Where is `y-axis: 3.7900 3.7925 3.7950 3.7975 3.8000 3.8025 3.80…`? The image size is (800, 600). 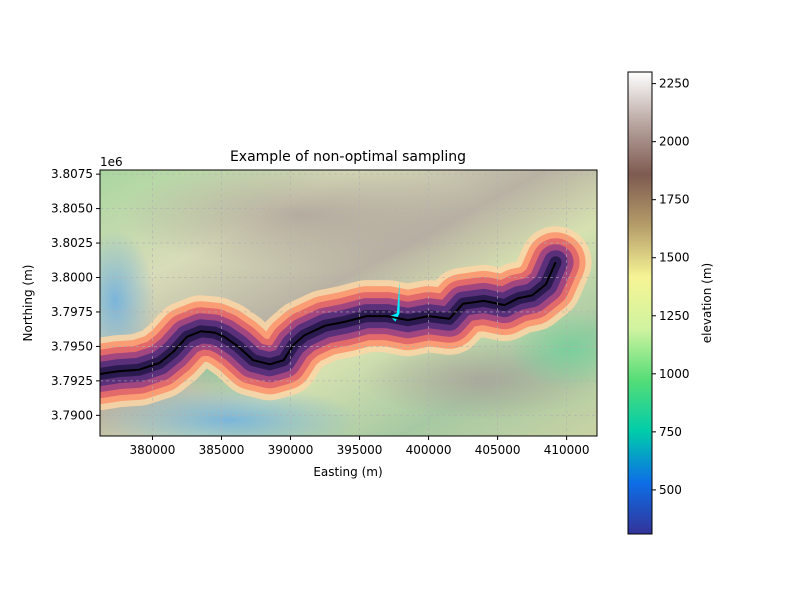
y-axis: 3.7900 3.7925 3.7950 3.7975 3.8000 3.8025 3.80… is located at coordinates (75, 294).